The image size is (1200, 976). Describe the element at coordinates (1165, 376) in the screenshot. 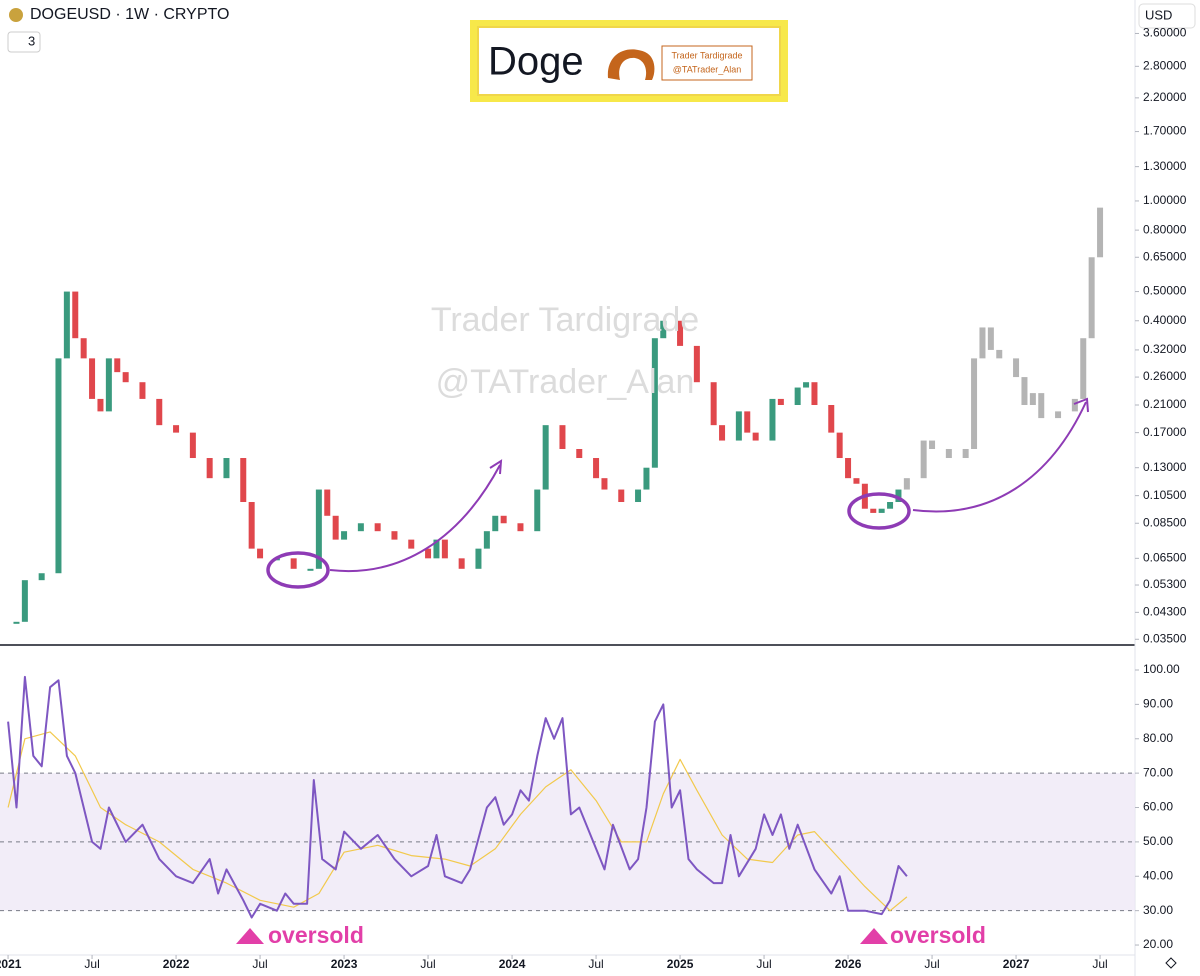

I see `y-tick-label: 0.26000` at that location.